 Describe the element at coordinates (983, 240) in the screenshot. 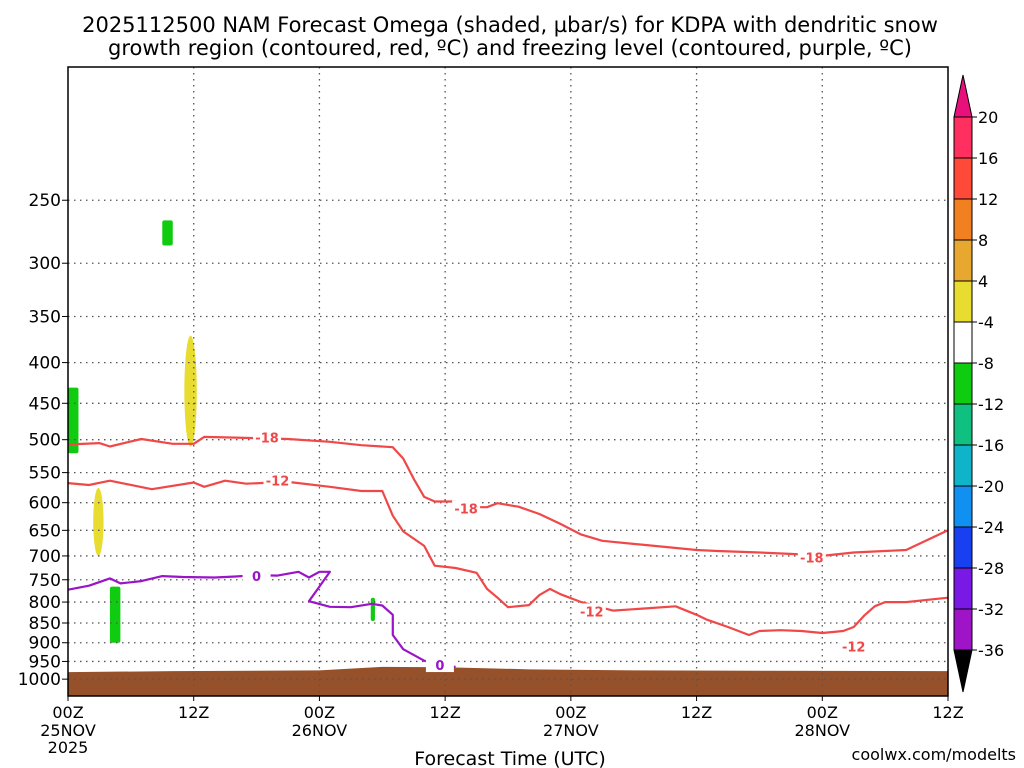

I see `colorbar-label-3: 8` at that location.